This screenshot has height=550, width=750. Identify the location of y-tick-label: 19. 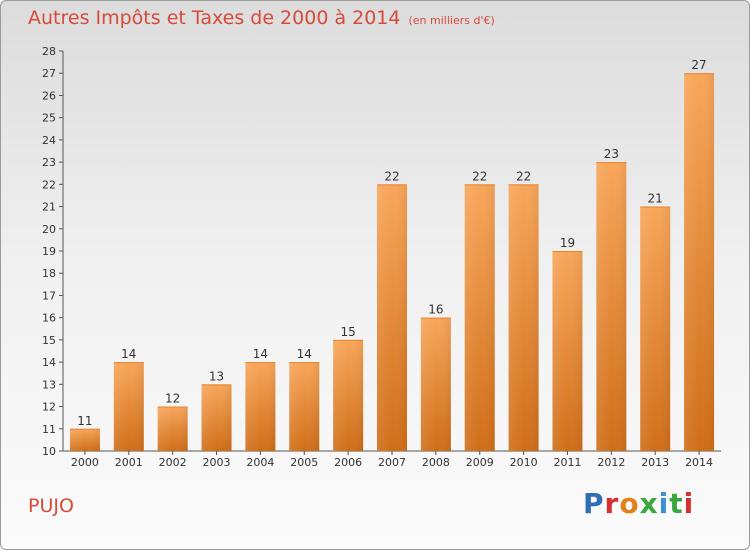
(49, 251).